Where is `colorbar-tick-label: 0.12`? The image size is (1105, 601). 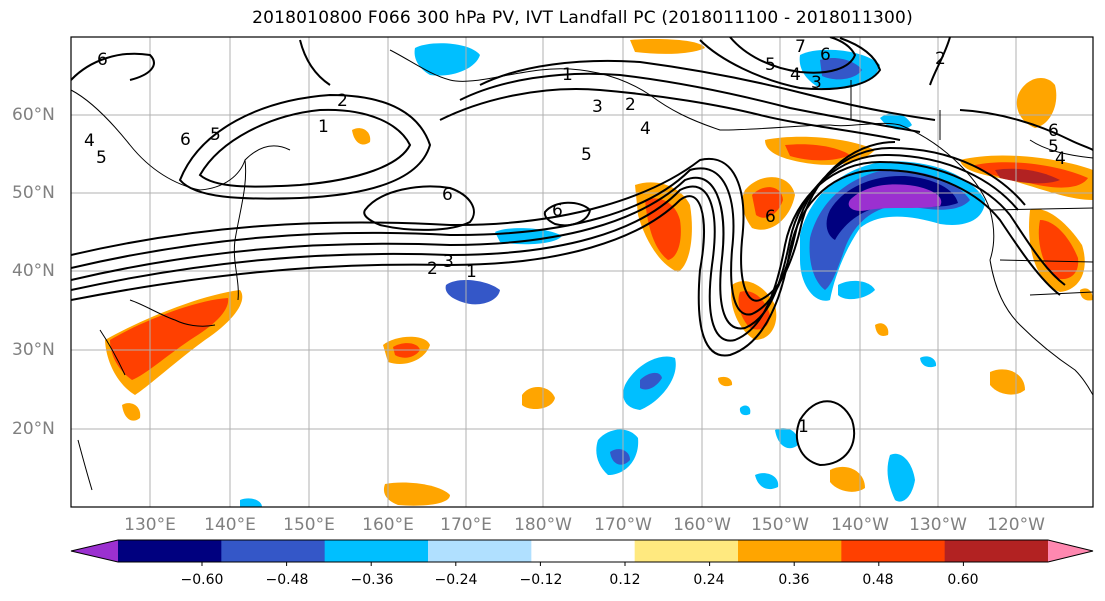 colorbar-tick-label: 0.12 is located at coordinates (625, 580).